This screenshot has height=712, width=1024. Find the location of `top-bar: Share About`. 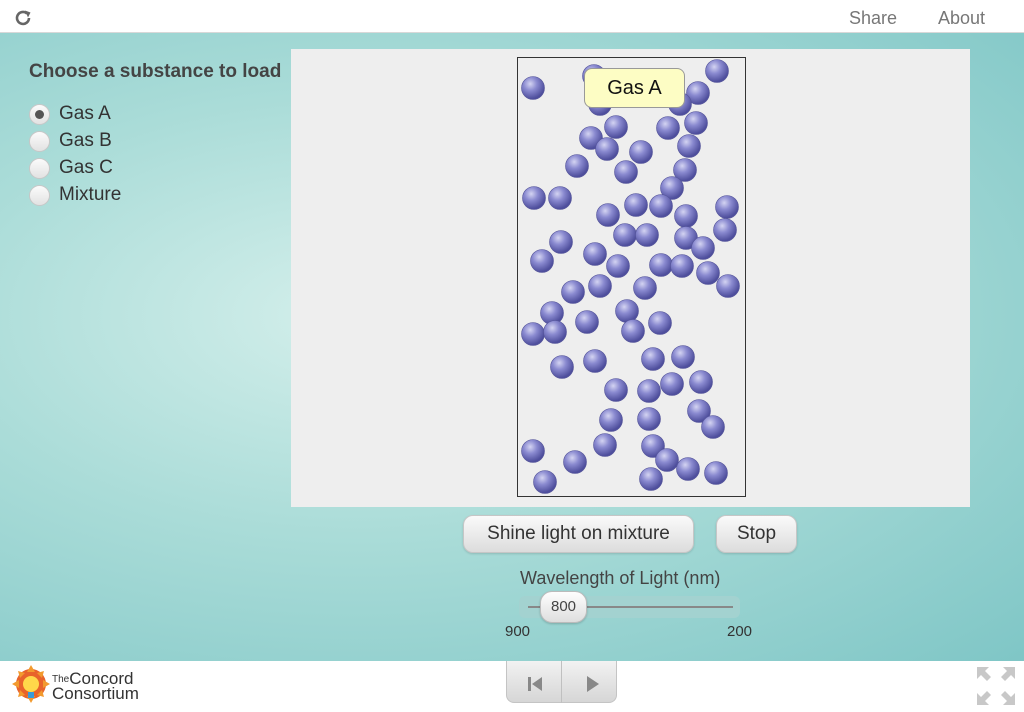

top-bar: Share About is located at coordinates (512, 16).